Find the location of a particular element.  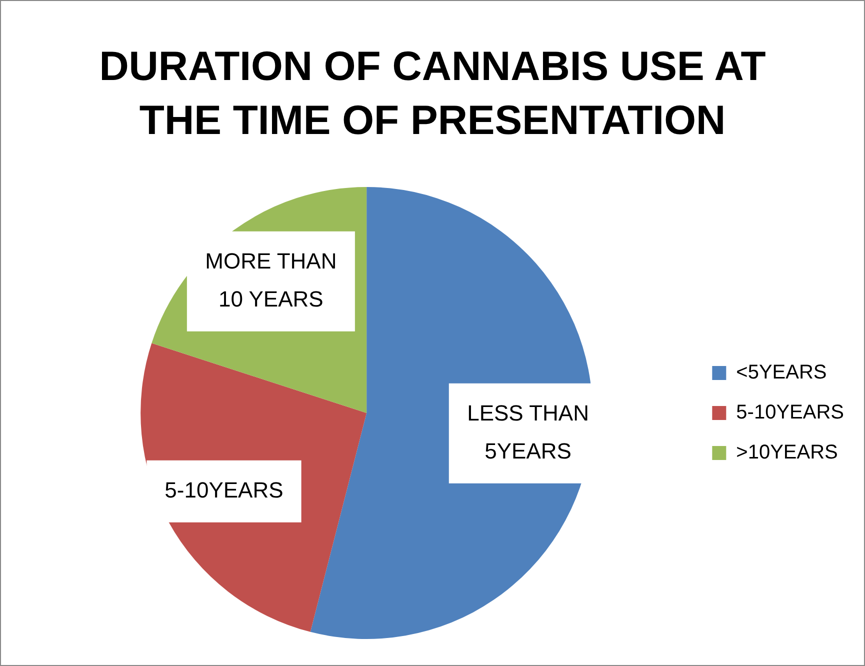

legend-label: 5-10YEARS is located at coordinates (790, 413).